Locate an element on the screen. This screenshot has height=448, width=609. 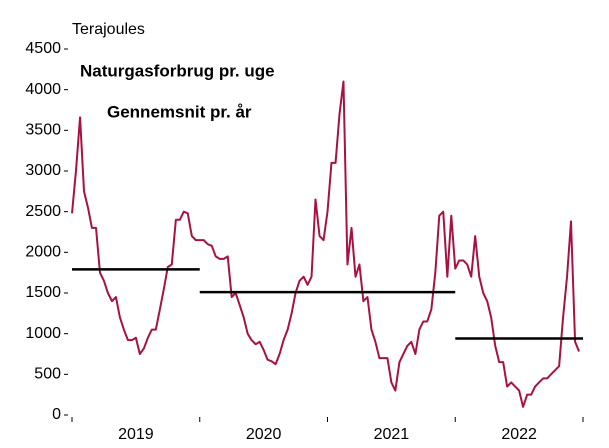
y-tick-label: 0 is located at coordinates (56, 414).